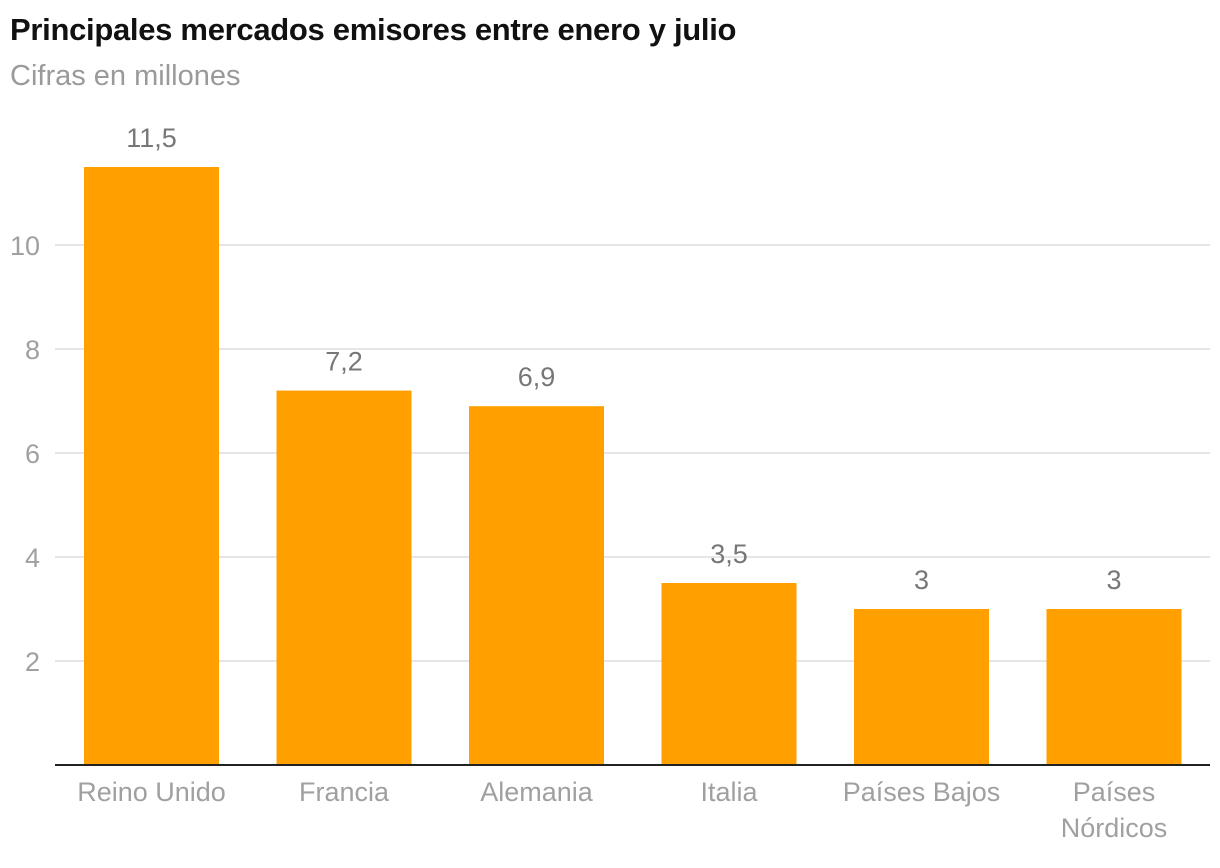 This screenshot has width=1220, height=868. What do you see at coordinates (1114, 828) in the screenshot?
I see `x-category-label: Nórdicos` at bounding box center [1114, 828].